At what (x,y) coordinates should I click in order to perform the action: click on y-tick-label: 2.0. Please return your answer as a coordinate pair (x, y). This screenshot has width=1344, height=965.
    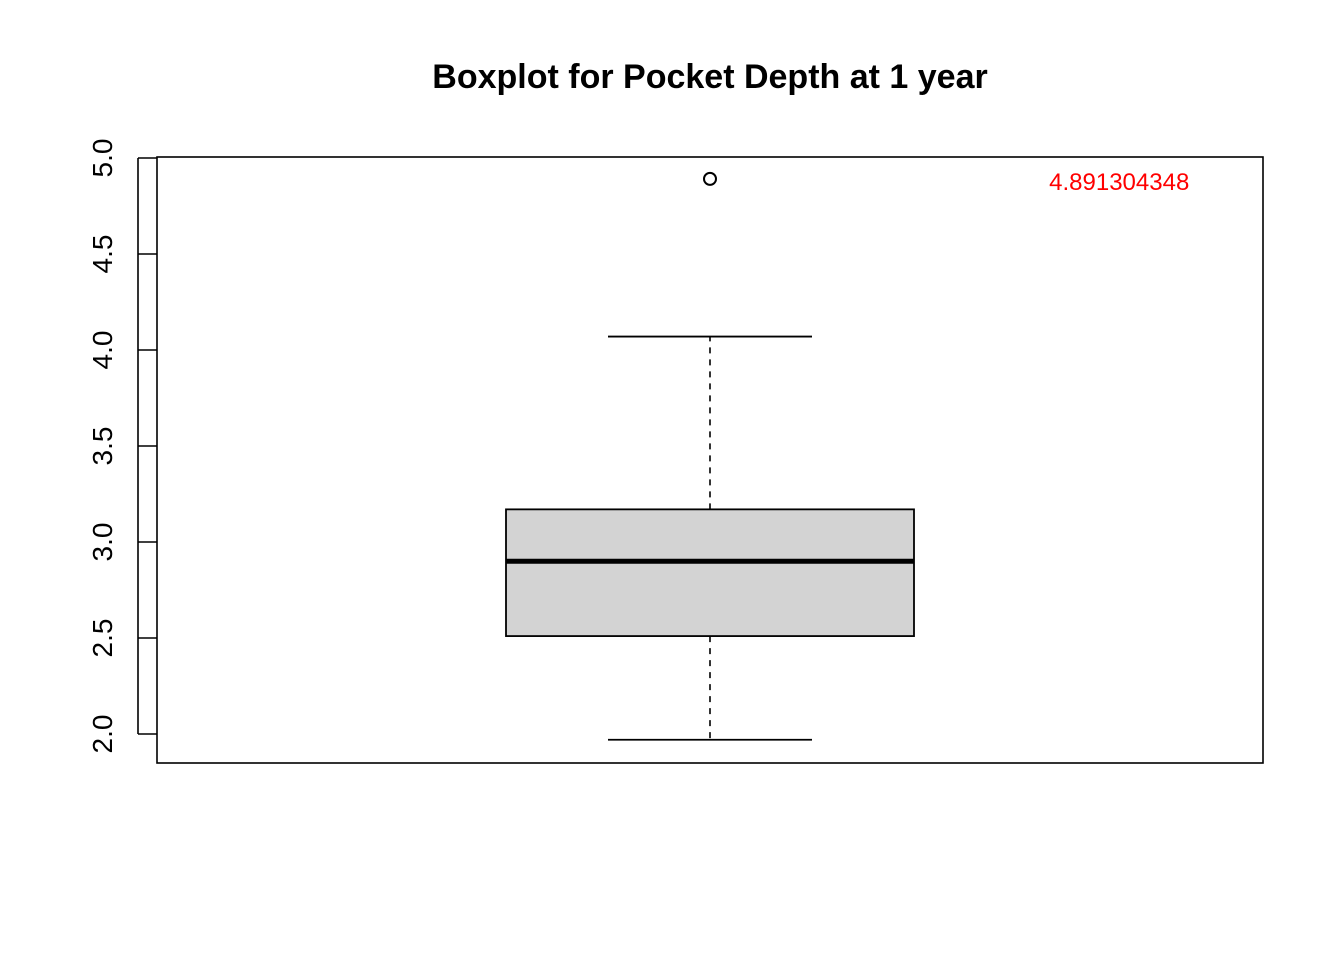
    Looking at the image, I should click on (102, 734).